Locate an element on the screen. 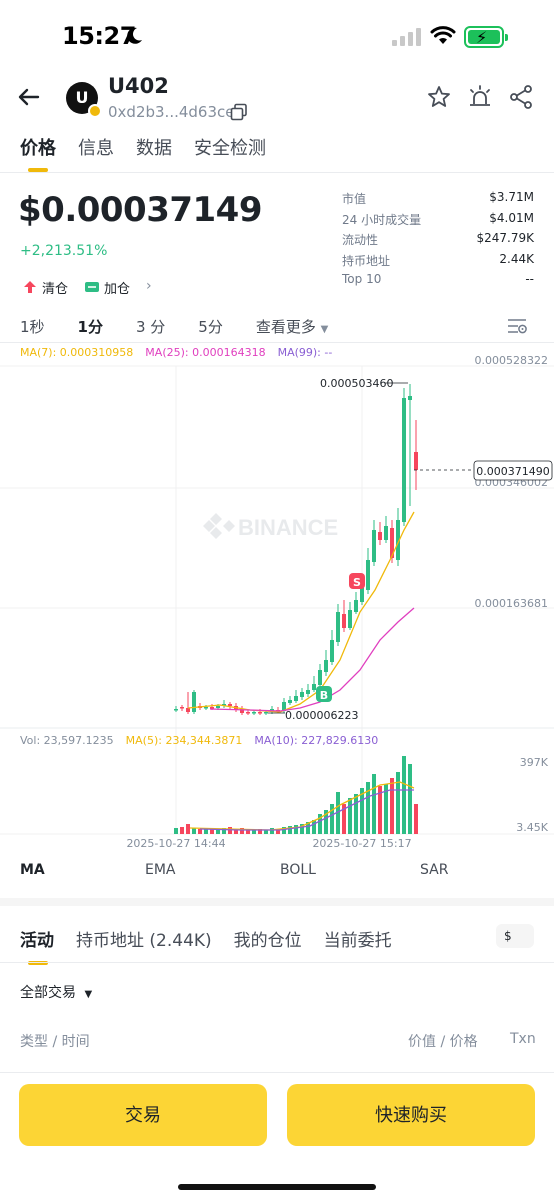 Image resolution: width=554 pixels, height=1200 pixels. tab-my-positions: 我的仓位 is located at coordinates (267, 941).